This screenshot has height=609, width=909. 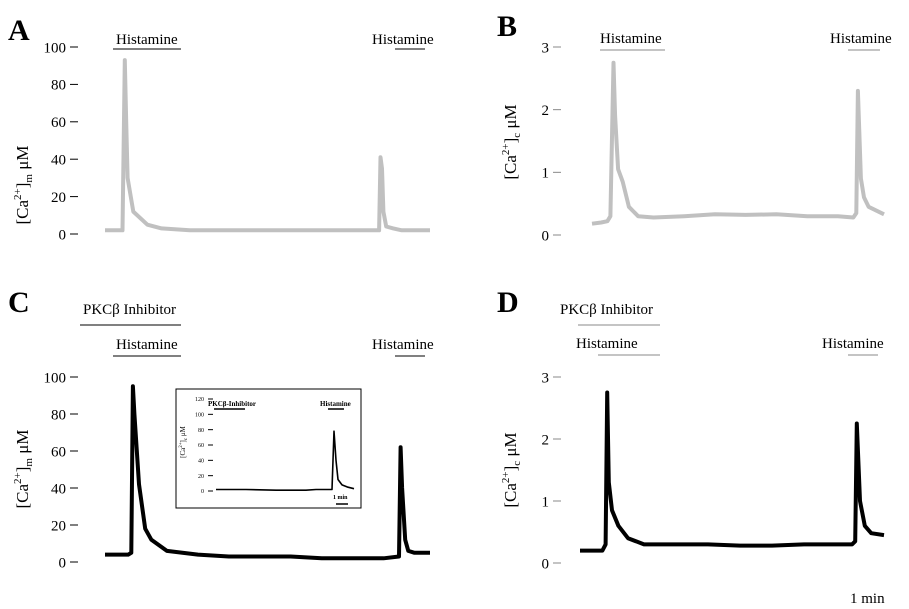 What do you see at coordinates (867, 599) in the screenshot?
I see `scale-bar-label: 1 min` at bounding box center [867, 599].